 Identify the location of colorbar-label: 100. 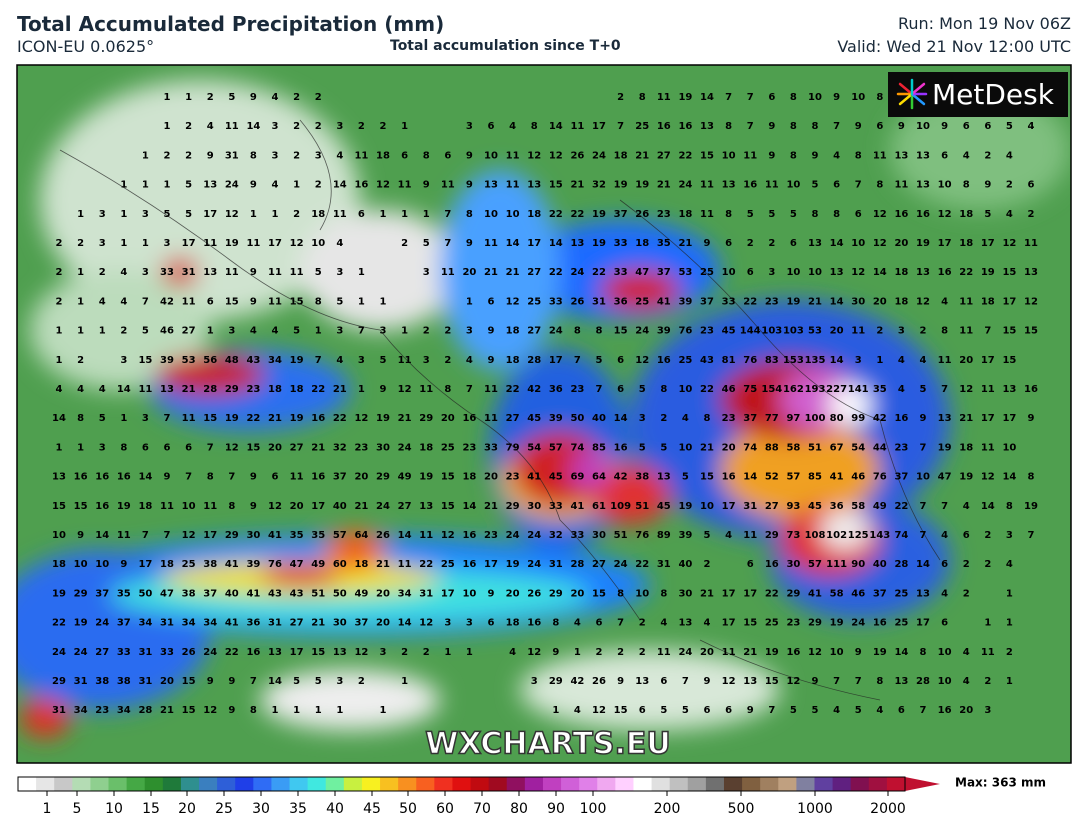
(593, 809).